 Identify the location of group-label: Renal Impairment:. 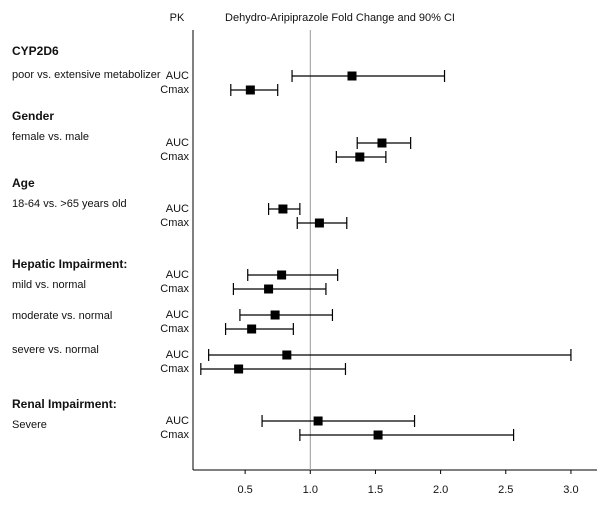
(64, 404).